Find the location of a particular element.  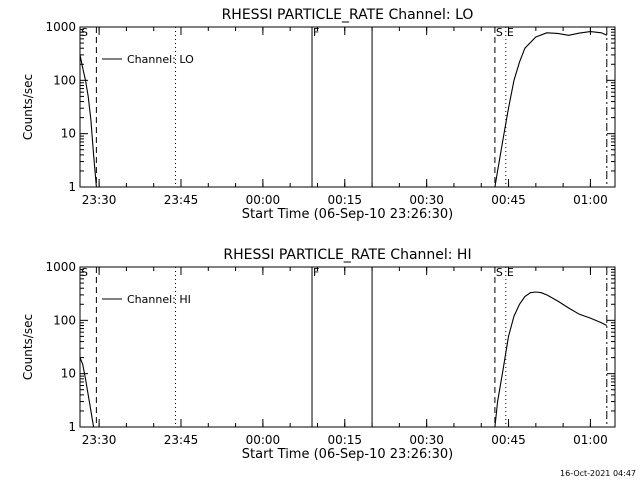

chart-title: RHESSI PARTICLE_RATE Channel: HI is located at coordinates (347, 255).